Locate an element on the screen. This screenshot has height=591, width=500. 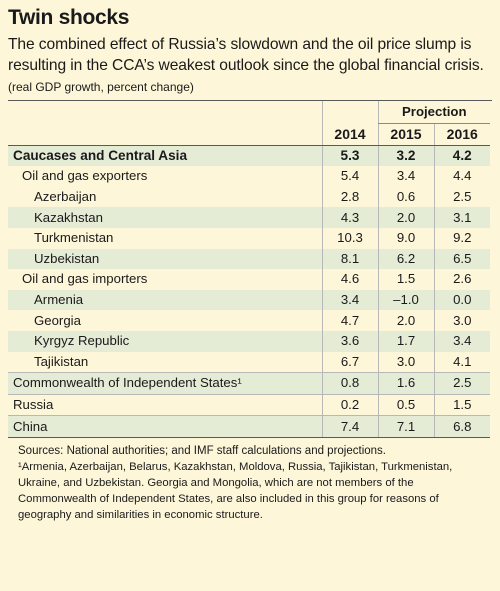
value-cell: 0.2 is located at coordinates (349, 404).